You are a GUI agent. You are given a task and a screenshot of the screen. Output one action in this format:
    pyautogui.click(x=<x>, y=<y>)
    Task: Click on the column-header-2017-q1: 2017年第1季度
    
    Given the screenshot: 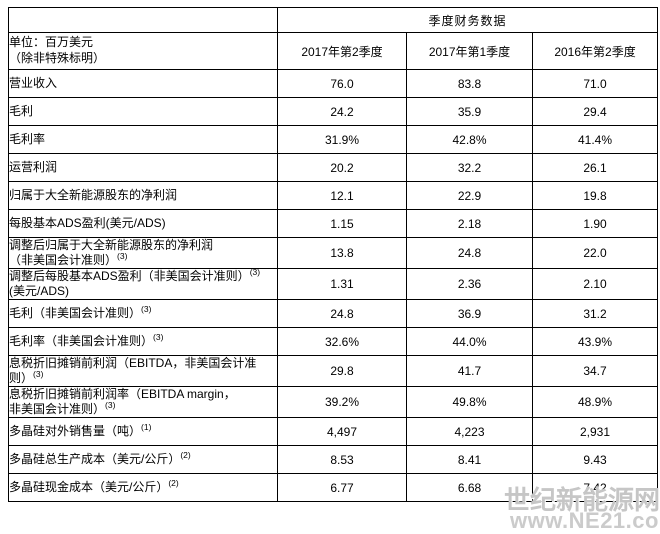 What is the action you would take?
    pyautogui.click(x=469, y=51)
    